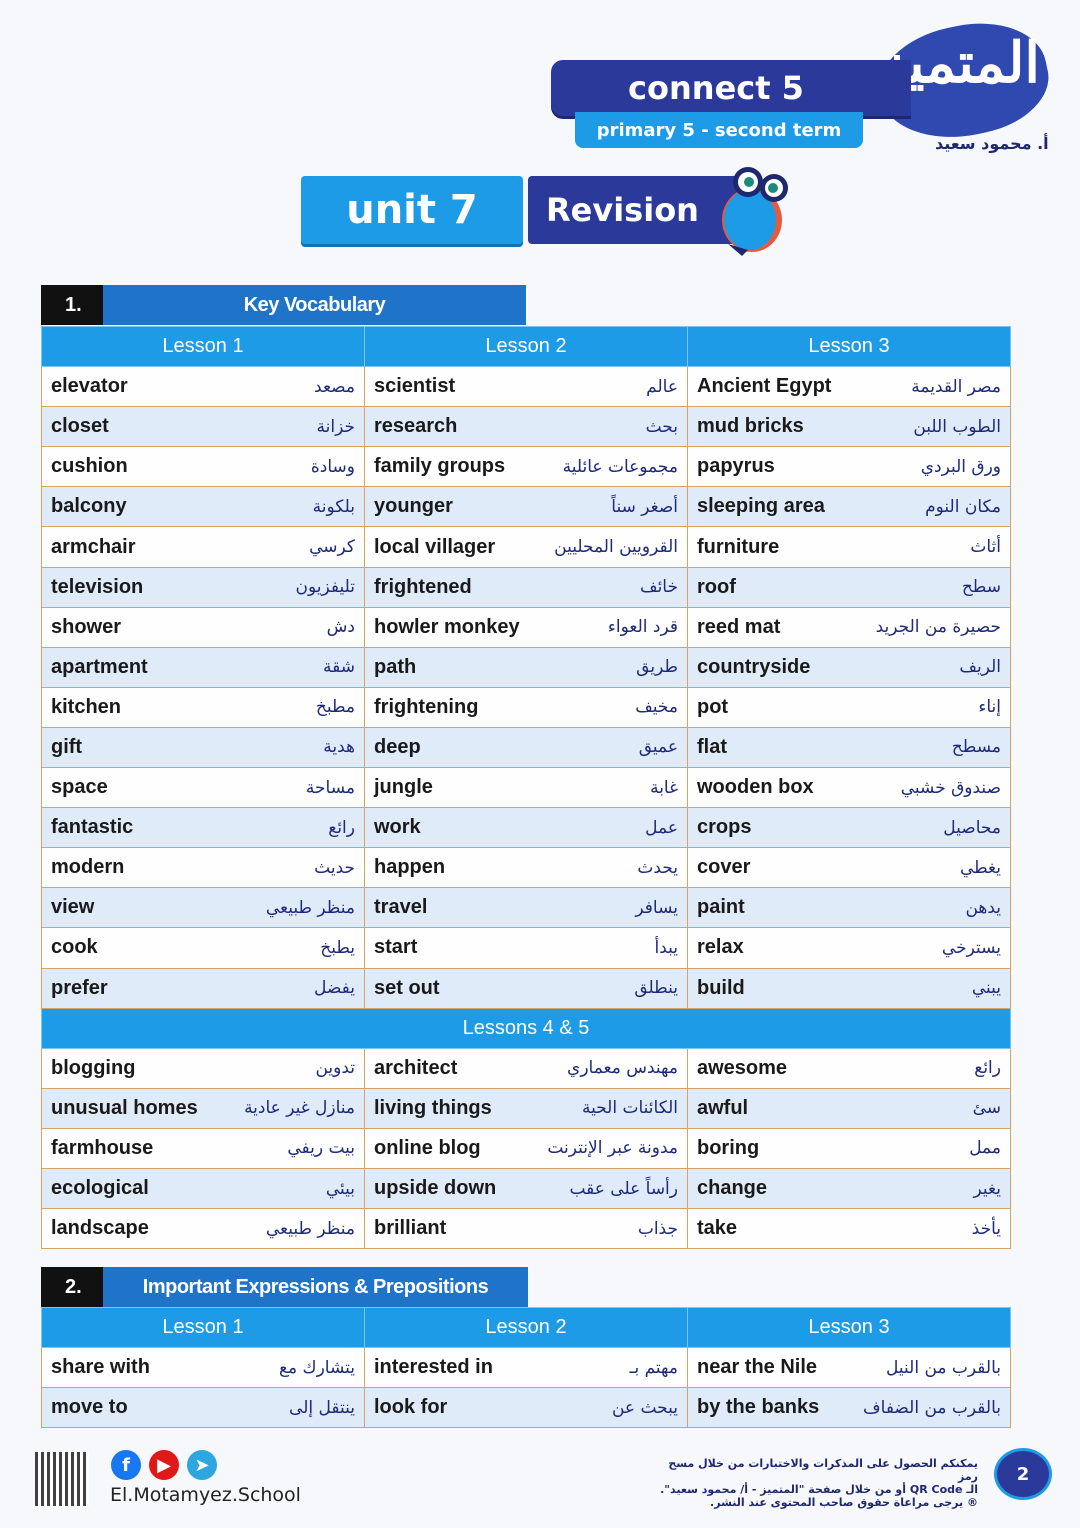 The width and height of the screenshot is (1080, 1528). Describe the element at coordinates (203, 1408) in the screenshot. I see `vocab-cell: move to ينتقل إلى` at that location.